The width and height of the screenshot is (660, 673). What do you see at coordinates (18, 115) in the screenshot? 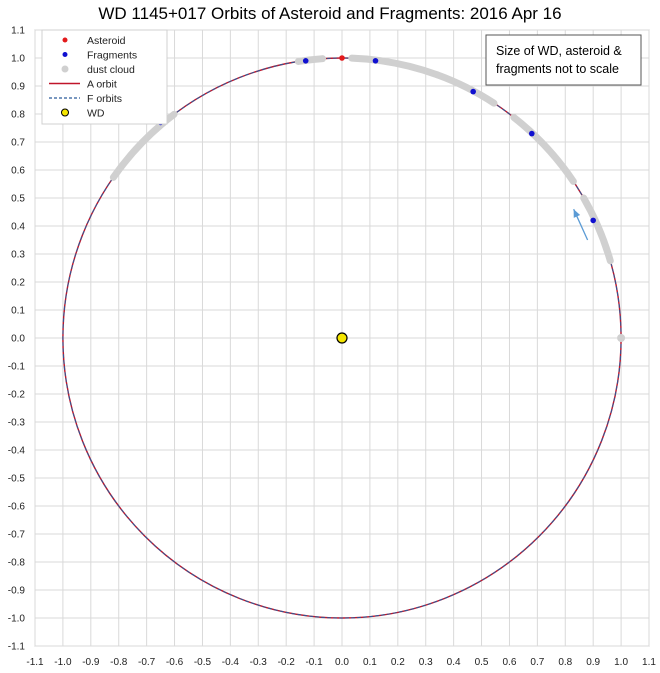
I see `y-tick-label: 0.8` at bounding box center [18, 115].